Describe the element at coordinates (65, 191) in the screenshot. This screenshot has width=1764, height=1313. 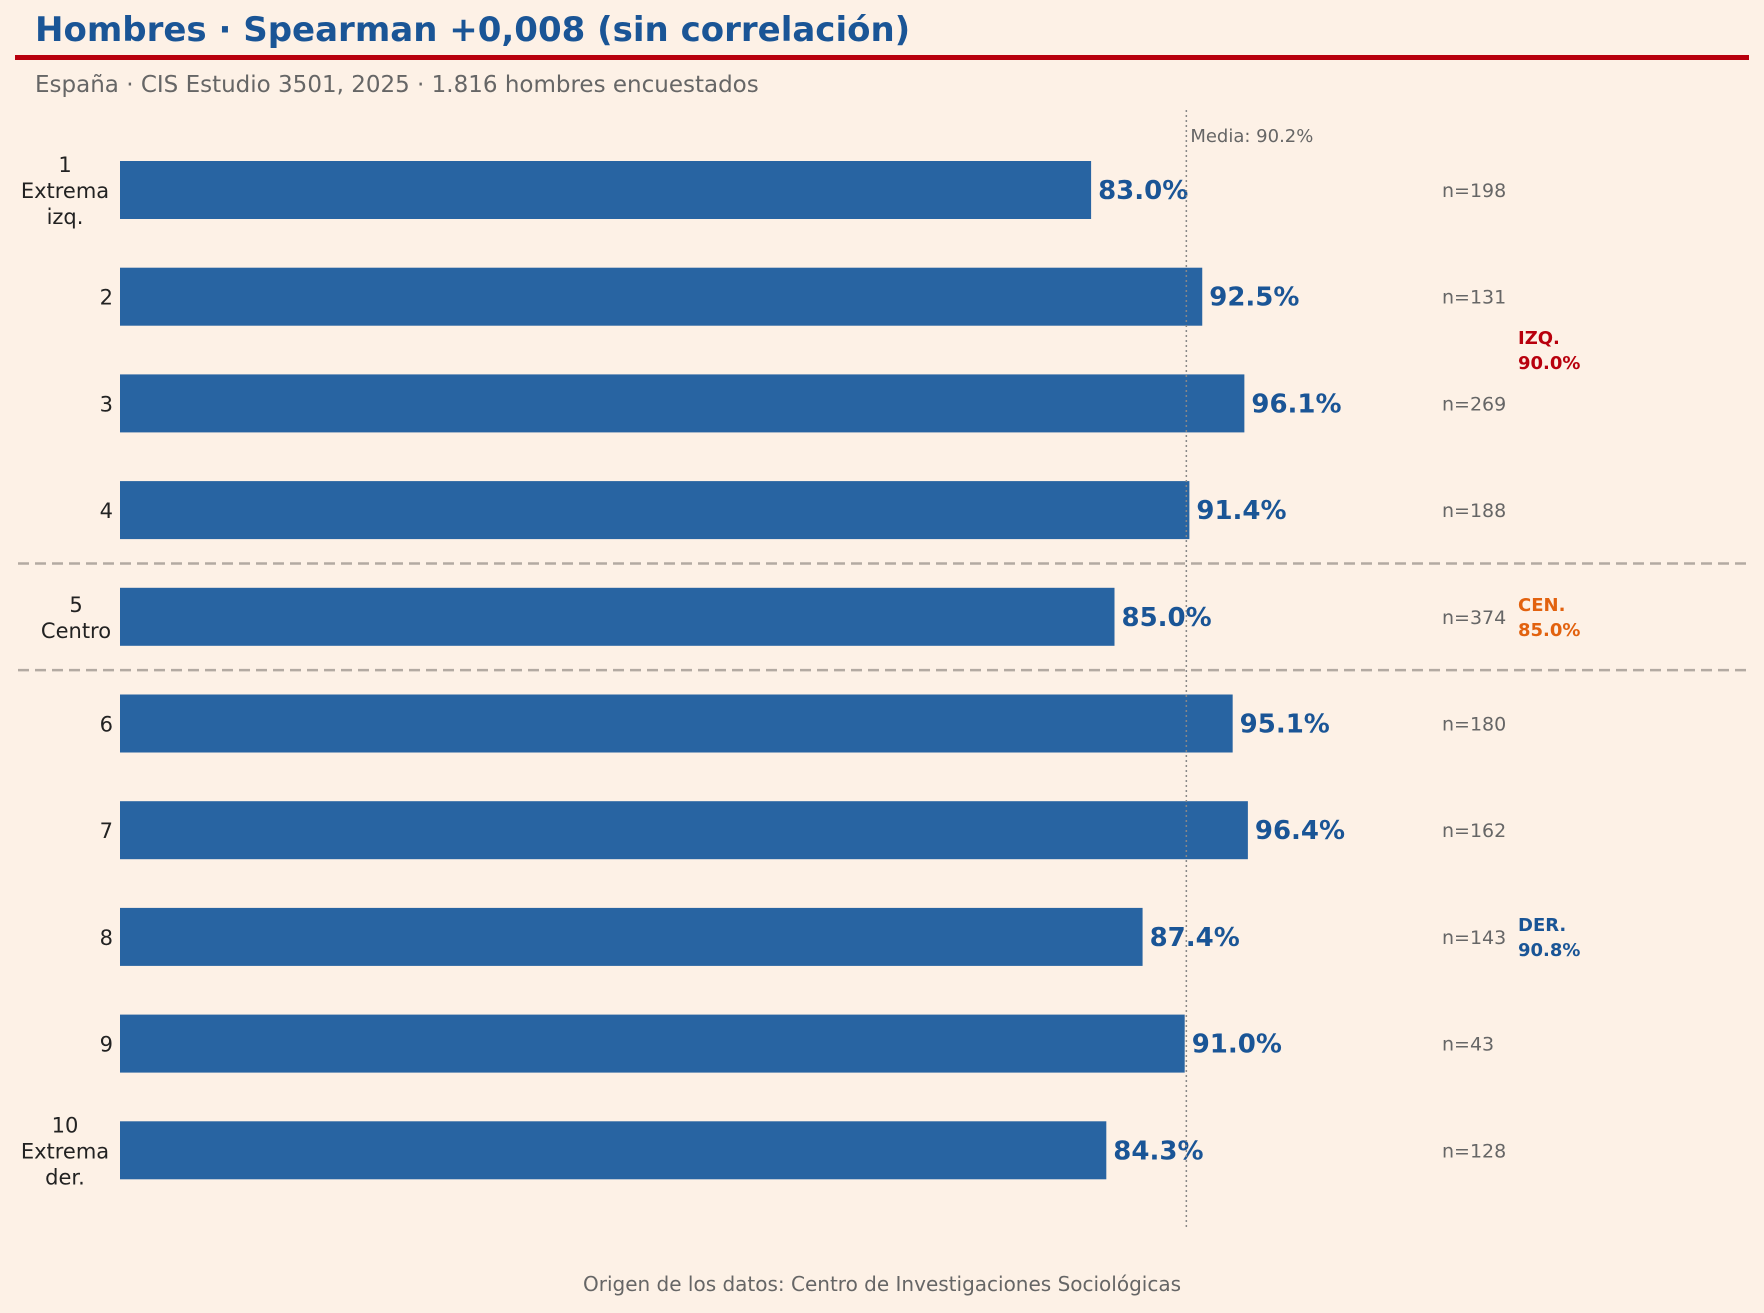
I see `category-label: 1 Extrema izq.` at that location.